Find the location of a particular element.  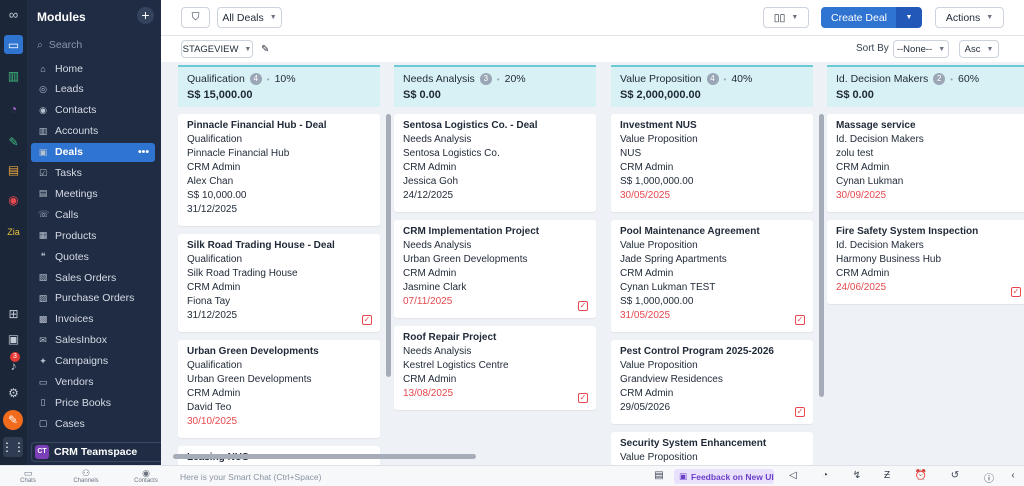

deal-field: Silk Road Trading House is located at coordinates (242, 273).